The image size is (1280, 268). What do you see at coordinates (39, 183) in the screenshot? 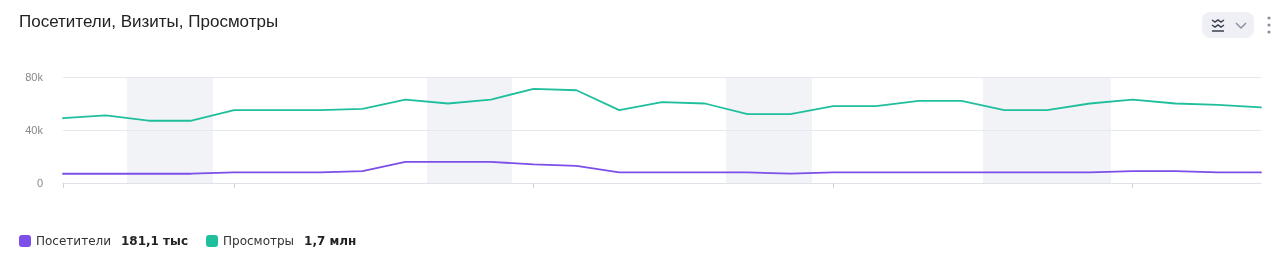
I see `y-tick-label: 0` at bounding box center [39, 183].